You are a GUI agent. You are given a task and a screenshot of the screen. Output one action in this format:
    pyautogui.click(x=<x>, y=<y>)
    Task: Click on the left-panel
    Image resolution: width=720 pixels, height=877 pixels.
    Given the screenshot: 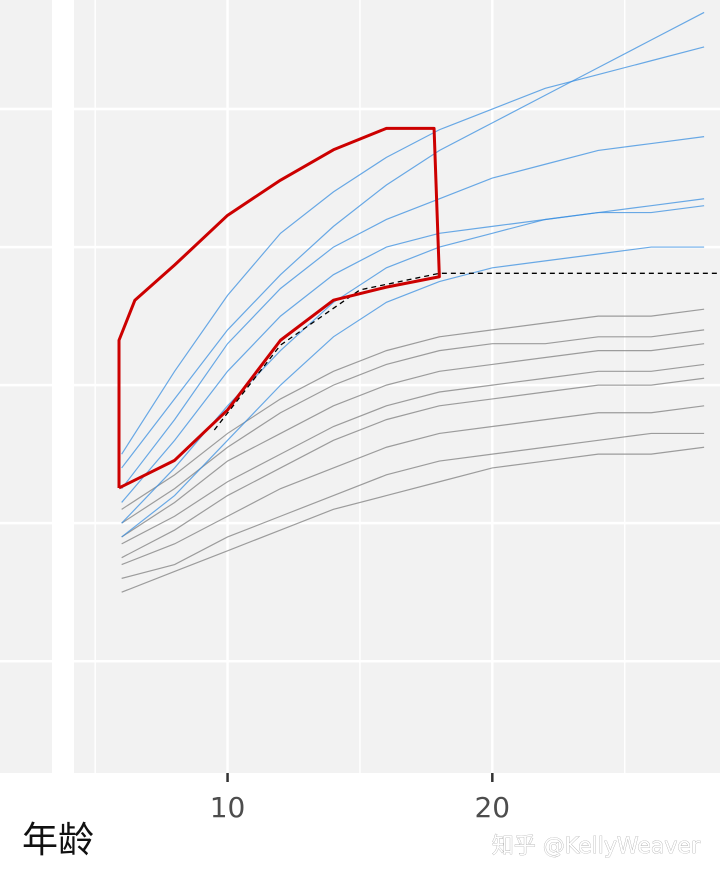 What is the action you would take?
    pyautogui.click(x=26, y=386)
    